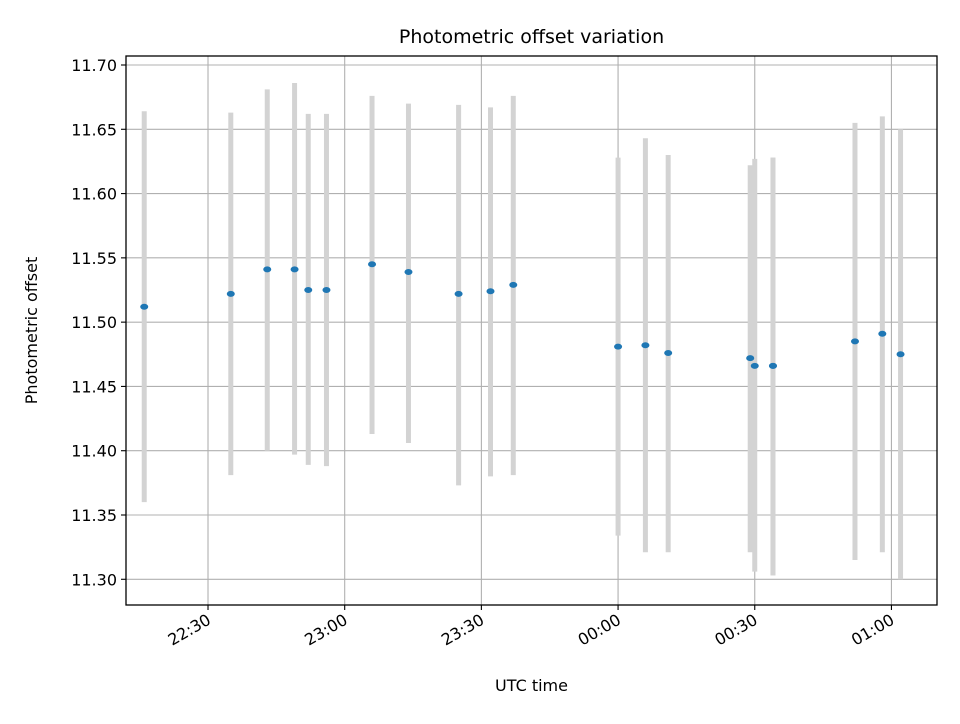 The image size is (960, 724). Describe the element at coordinates (94, 515) in the screenshot. I see `y-tick-label: 11.35` at that location.